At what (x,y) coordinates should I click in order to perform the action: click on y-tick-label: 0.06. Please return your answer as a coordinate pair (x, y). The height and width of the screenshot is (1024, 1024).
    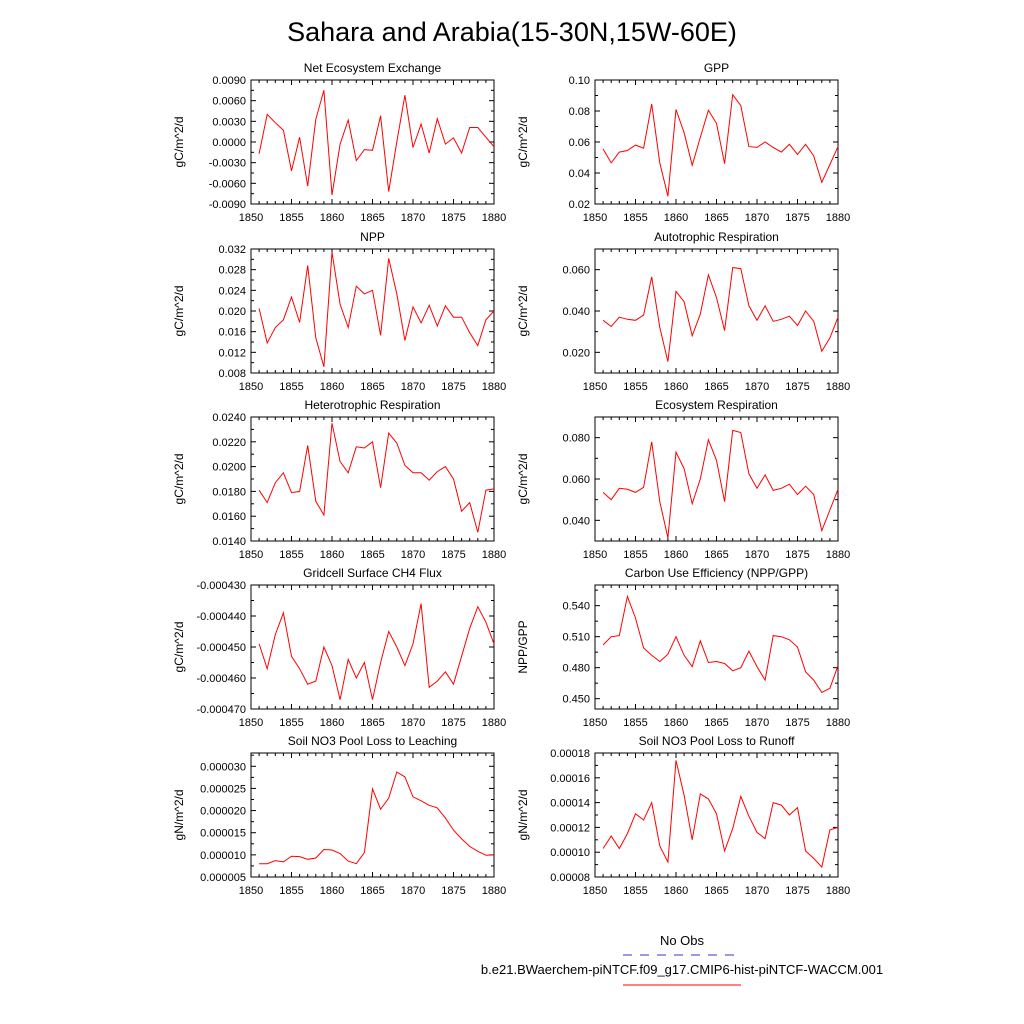
    Looking at the image, I should click on (579, 143).